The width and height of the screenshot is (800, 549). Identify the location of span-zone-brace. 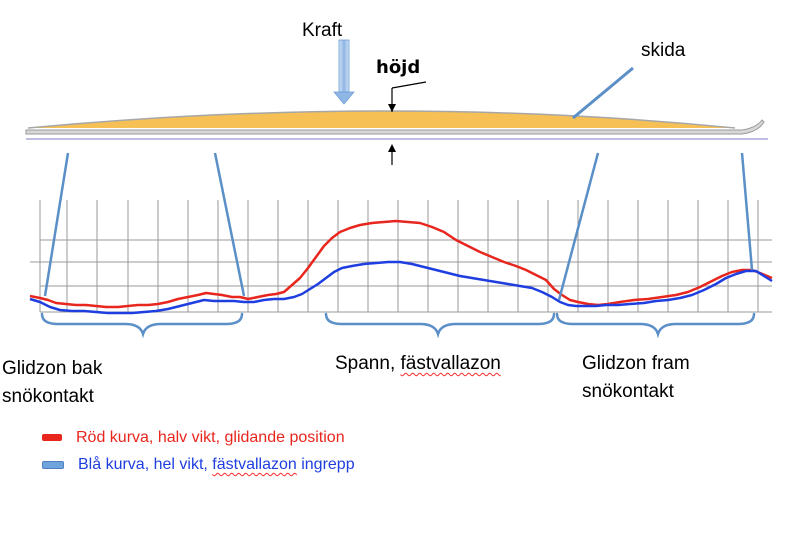
(440, 325).